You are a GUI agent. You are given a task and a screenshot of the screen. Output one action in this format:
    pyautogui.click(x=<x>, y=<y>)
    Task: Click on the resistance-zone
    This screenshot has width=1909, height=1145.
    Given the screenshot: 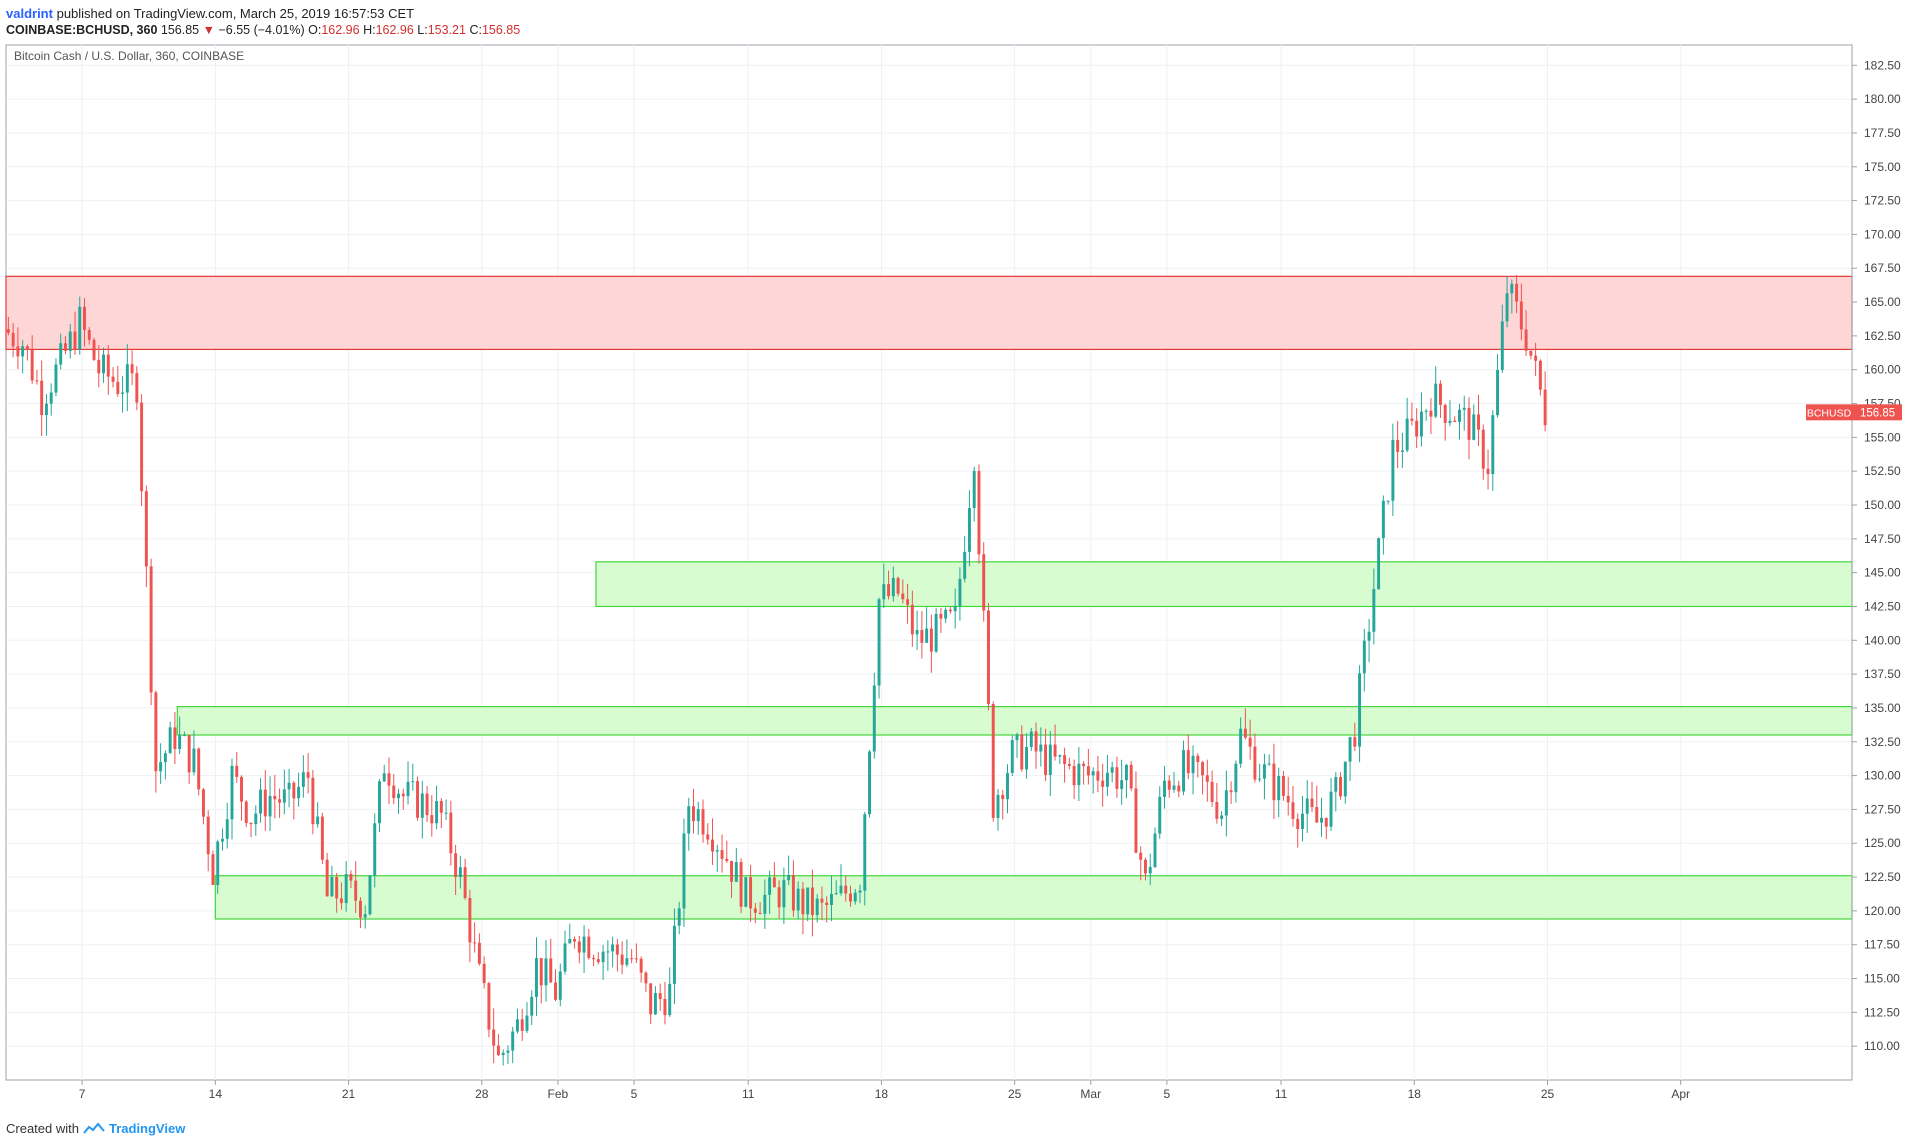 What is the action you would take?
    pyautogui.click(x=929, y=313)
    